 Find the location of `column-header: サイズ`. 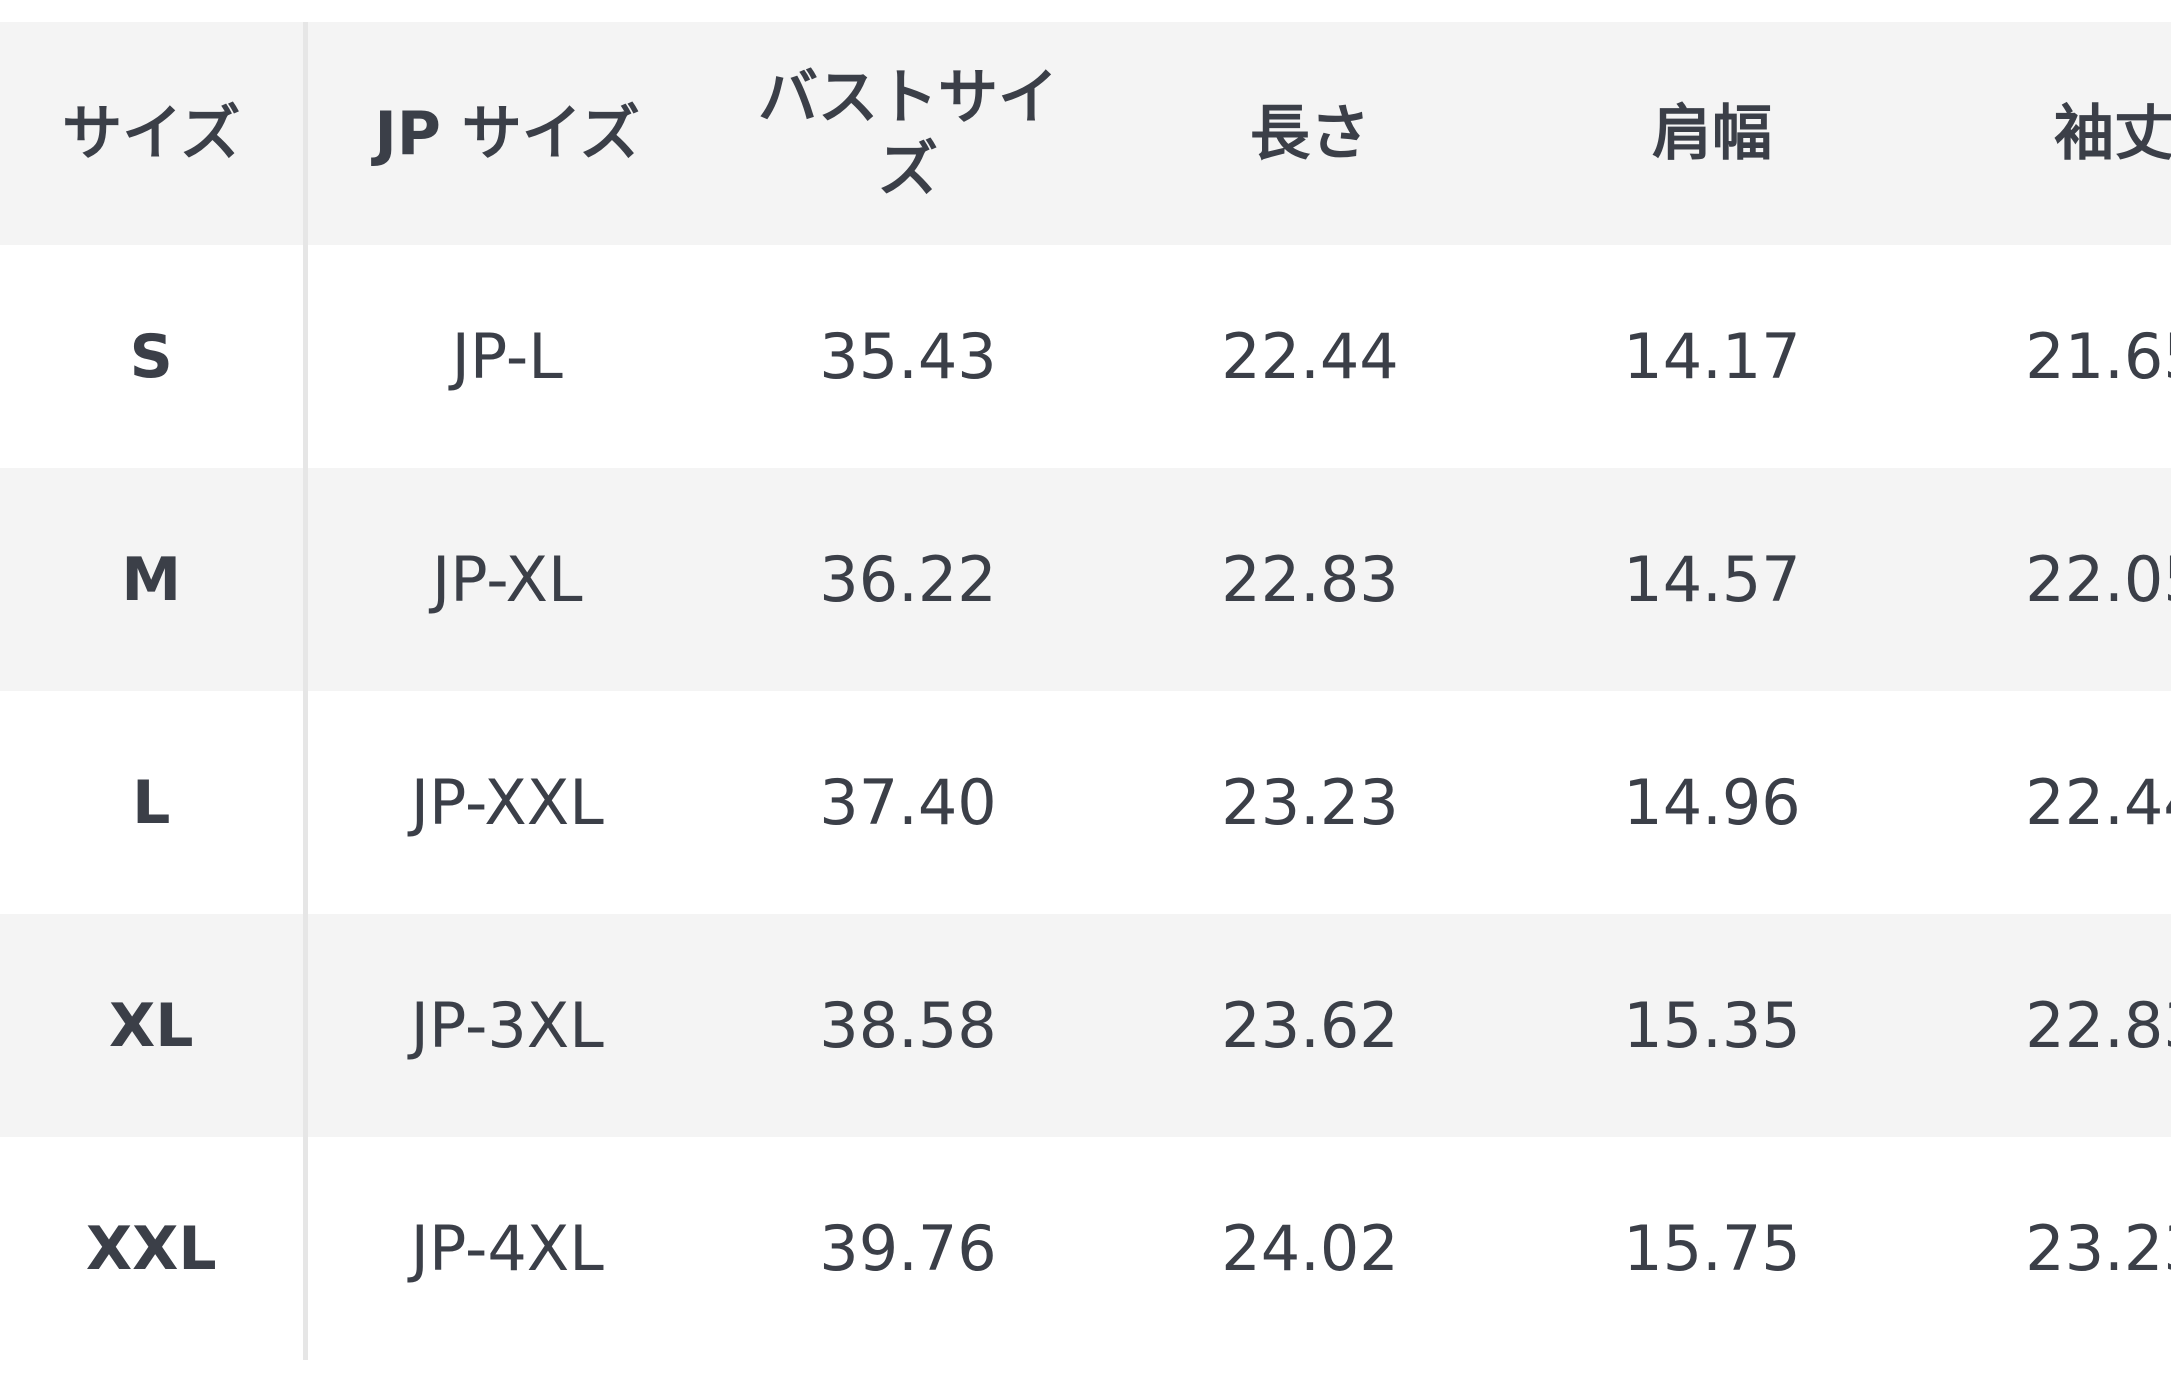

column-header: サイズ is located at coordinates (154, 133).